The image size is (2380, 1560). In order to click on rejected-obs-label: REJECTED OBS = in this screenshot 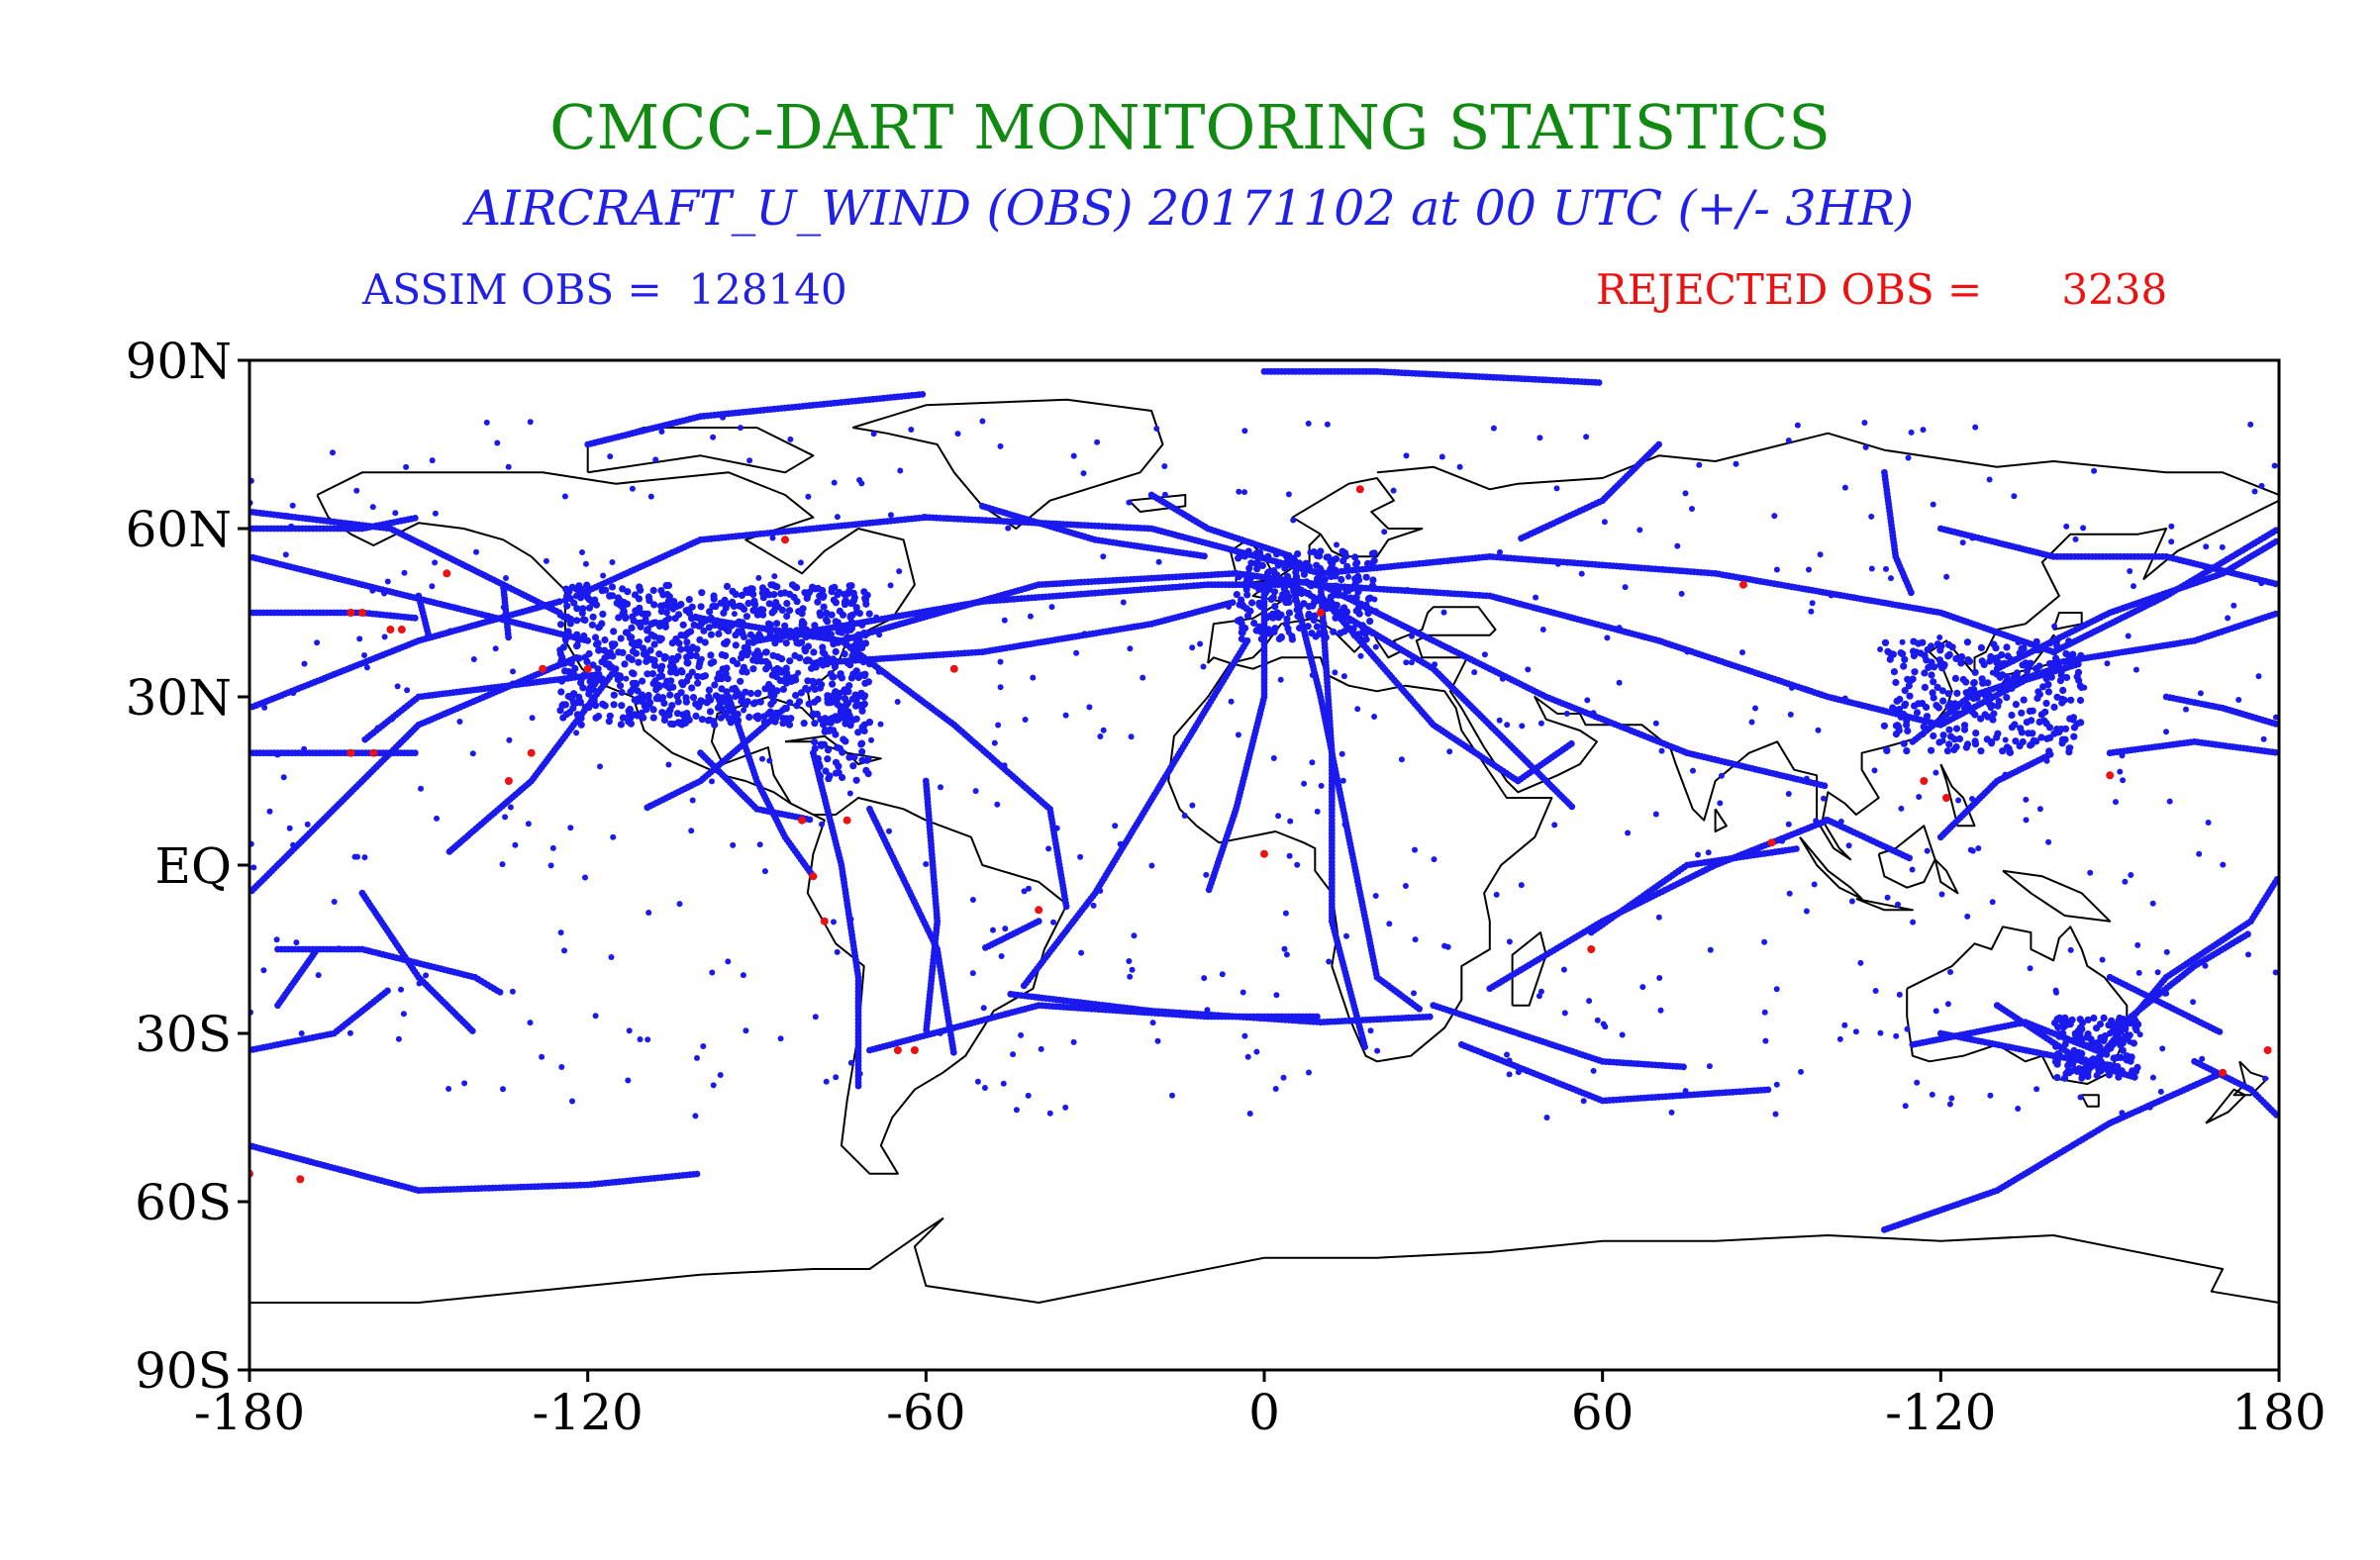, I will do `click(1789, 289)`.